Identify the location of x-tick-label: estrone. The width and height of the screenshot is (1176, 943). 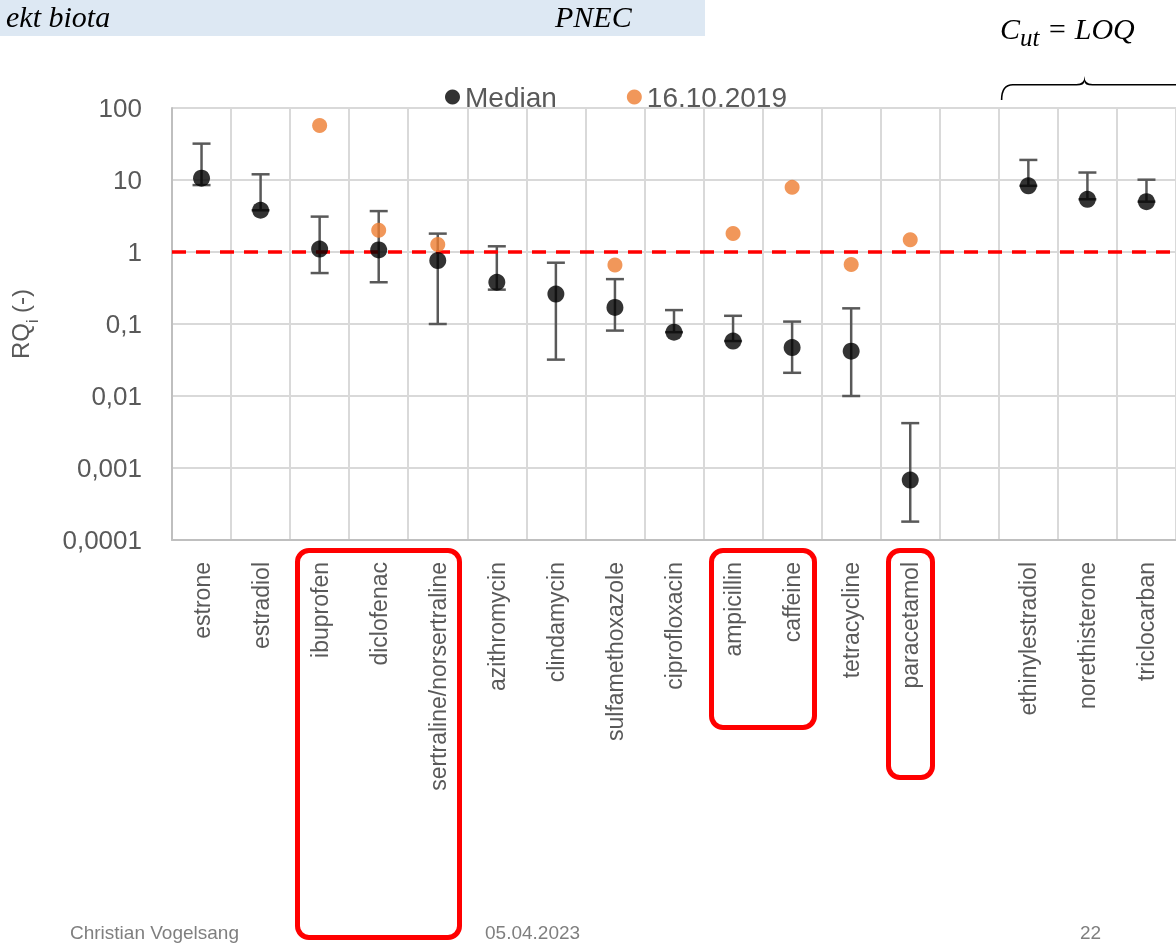
(201, 600).